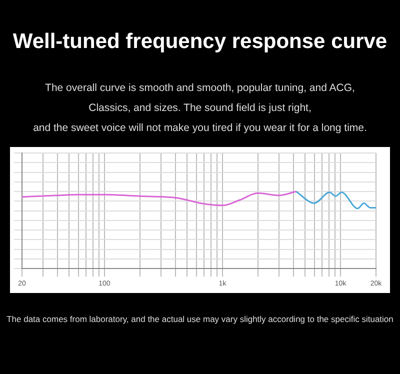  I want to click on text: The data comes from laboratory, and the actual use may vary slightly according to the specific situation, so click(200, 319).